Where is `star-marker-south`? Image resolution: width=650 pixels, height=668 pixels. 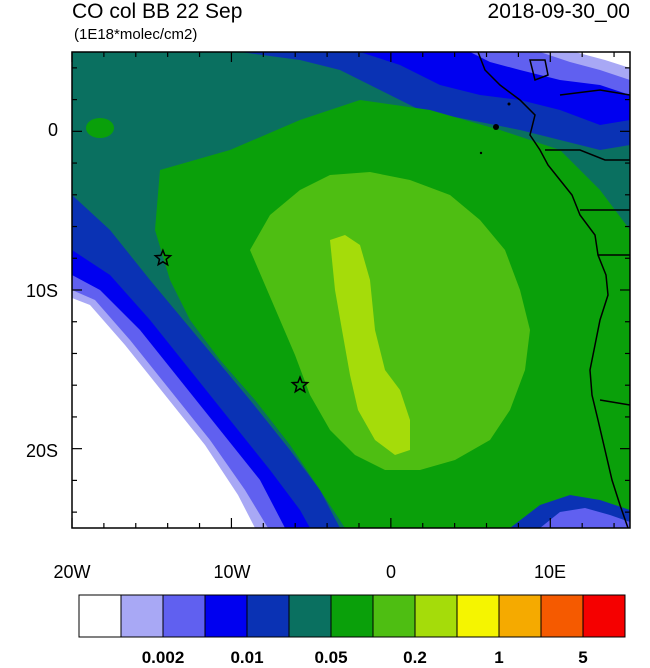 star-marker-south is located at coordinates (300, 384).